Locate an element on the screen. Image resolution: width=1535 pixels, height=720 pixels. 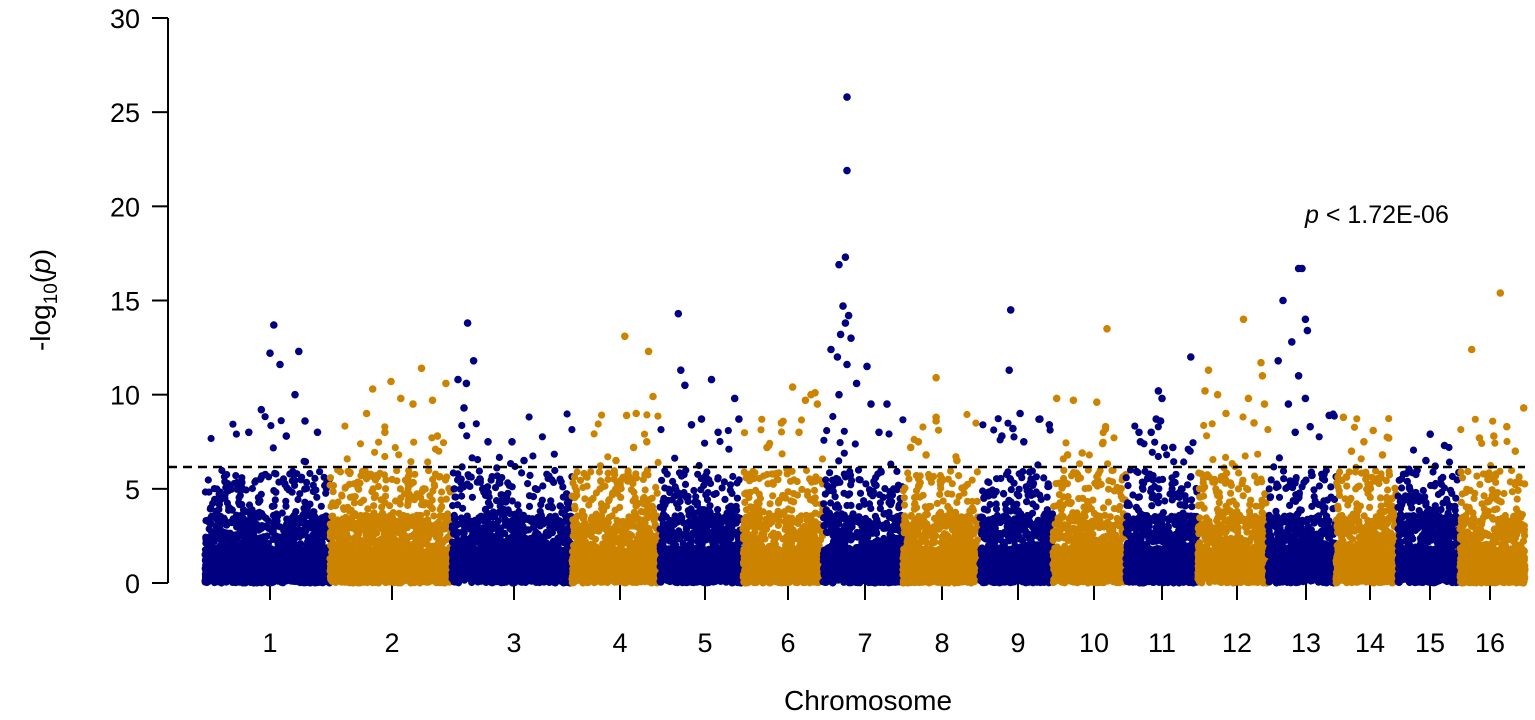
x-tick-label: 14 is located at coordinates (1370, 643).